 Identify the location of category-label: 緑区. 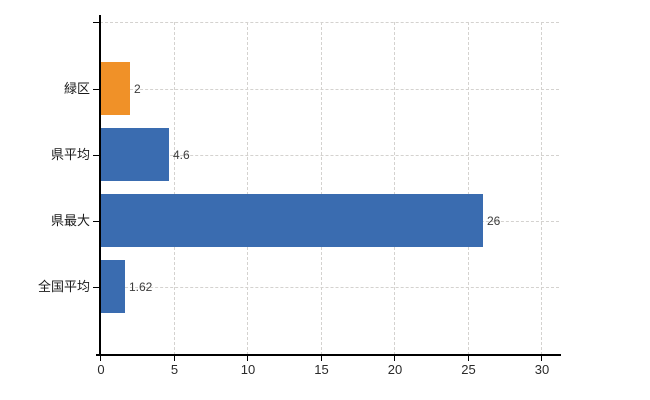
(76, 88).